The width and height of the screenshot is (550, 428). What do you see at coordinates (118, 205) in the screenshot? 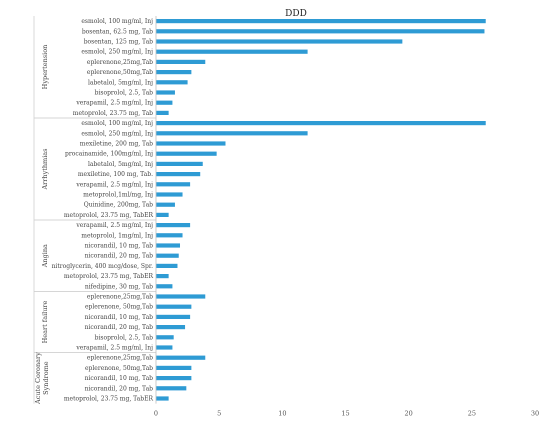
I see `category-label: Quinidine, 200mg, Tab` at bounding box center [118, 205].